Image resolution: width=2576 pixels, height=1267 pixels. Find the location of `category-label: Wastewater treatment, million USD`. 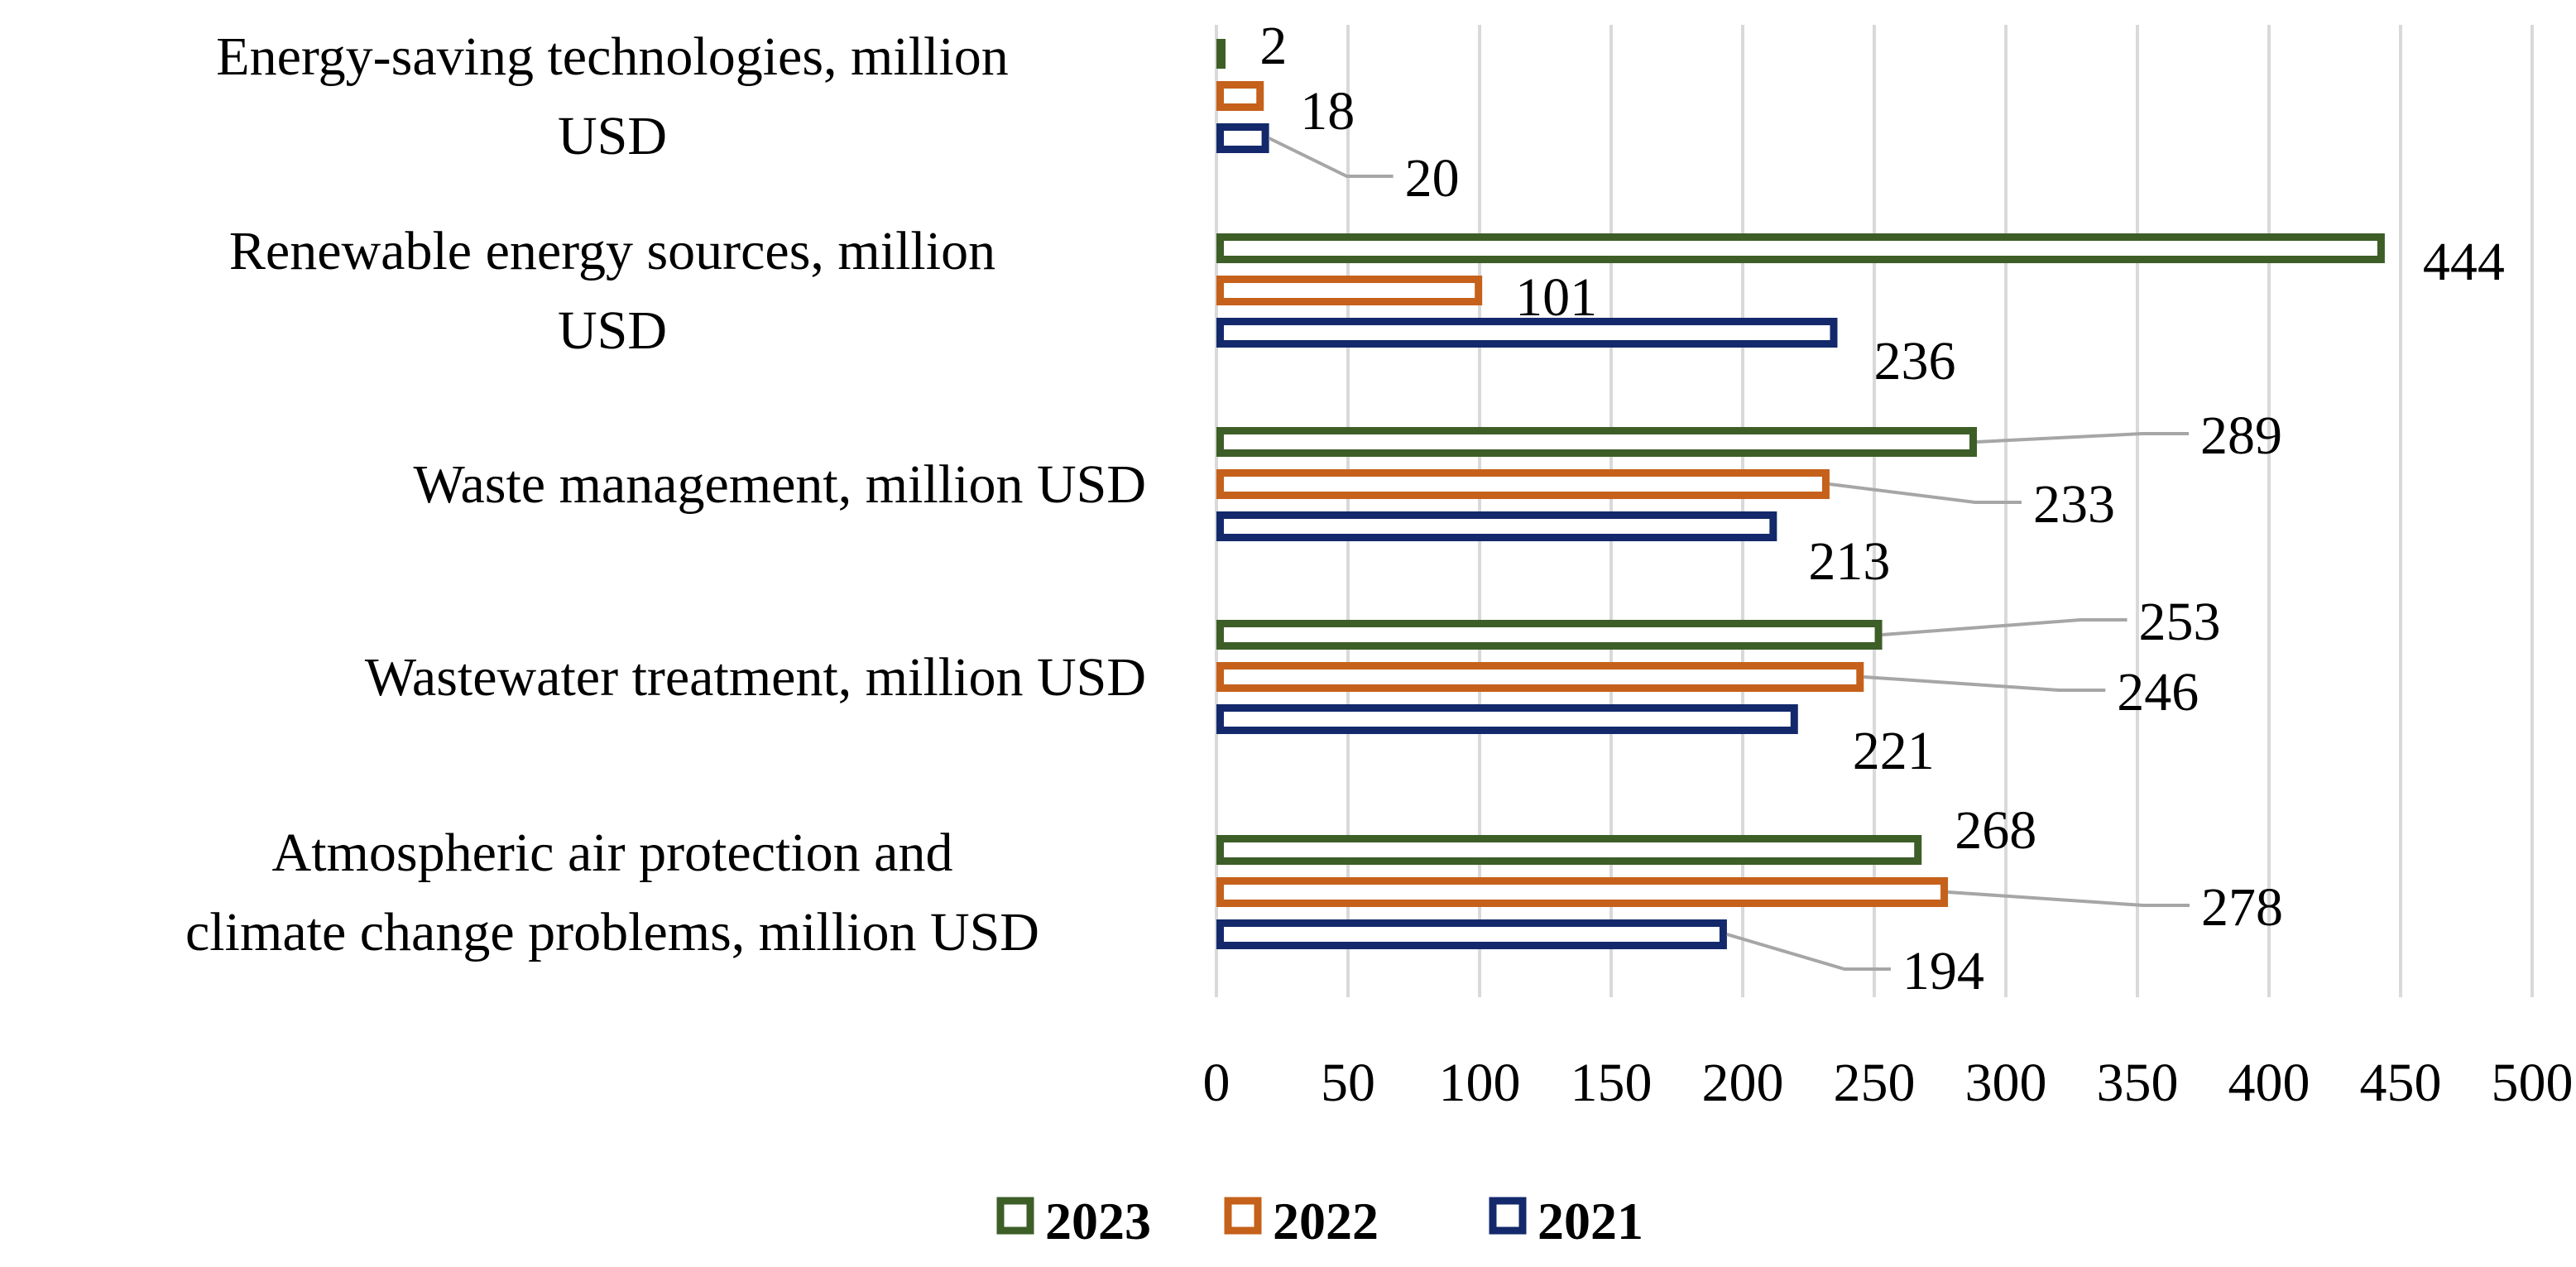

category-label: Wastewater treatment, million USD is located at coordinates (756, 677).